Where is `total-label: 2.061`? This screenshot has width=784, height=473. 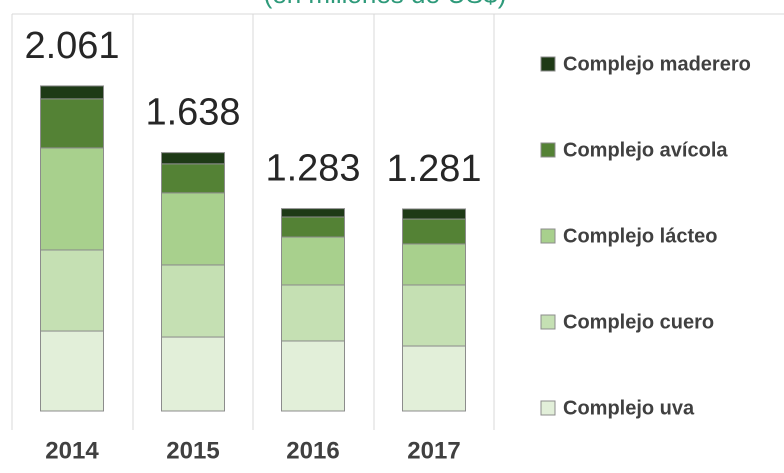
total-label: 2.061 is located at coordinates (71, 46).